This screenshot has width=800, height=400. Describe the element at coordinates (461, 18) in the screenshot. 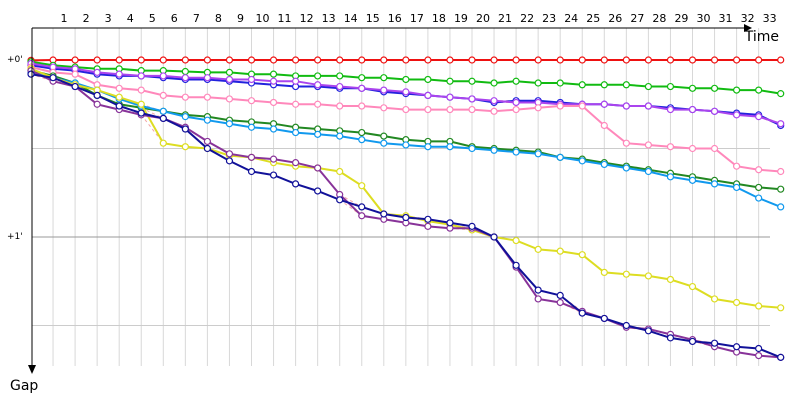

I see `x-tick-label: 19` at that location.